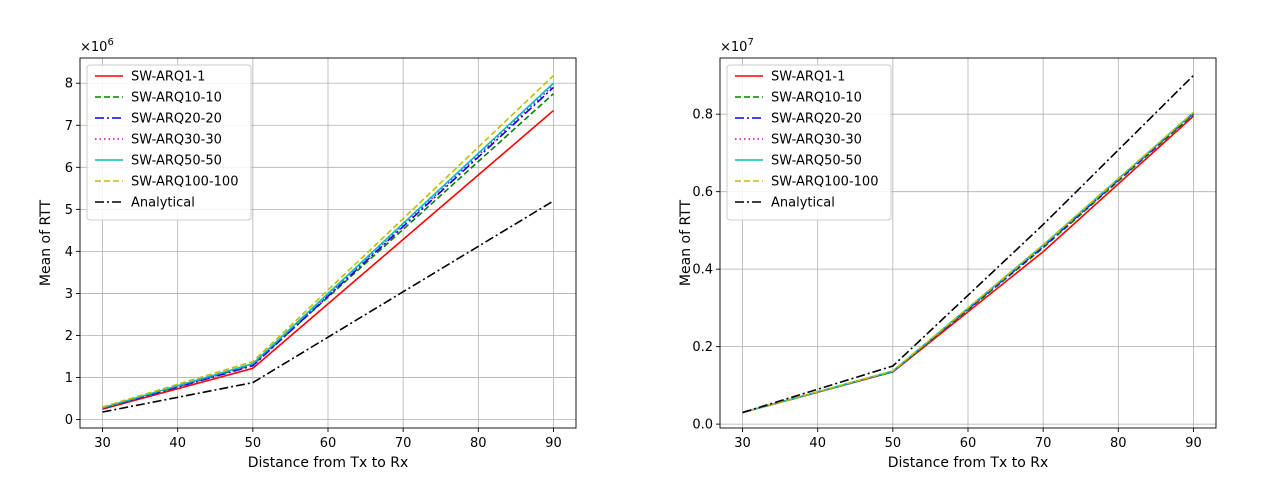 The width and height of the screenshot is (1280, 480). What do you see at coordinates (702, 192) in the screenshot?
I see `y-tick-label: 0.6` at bounding box center [702, 192].